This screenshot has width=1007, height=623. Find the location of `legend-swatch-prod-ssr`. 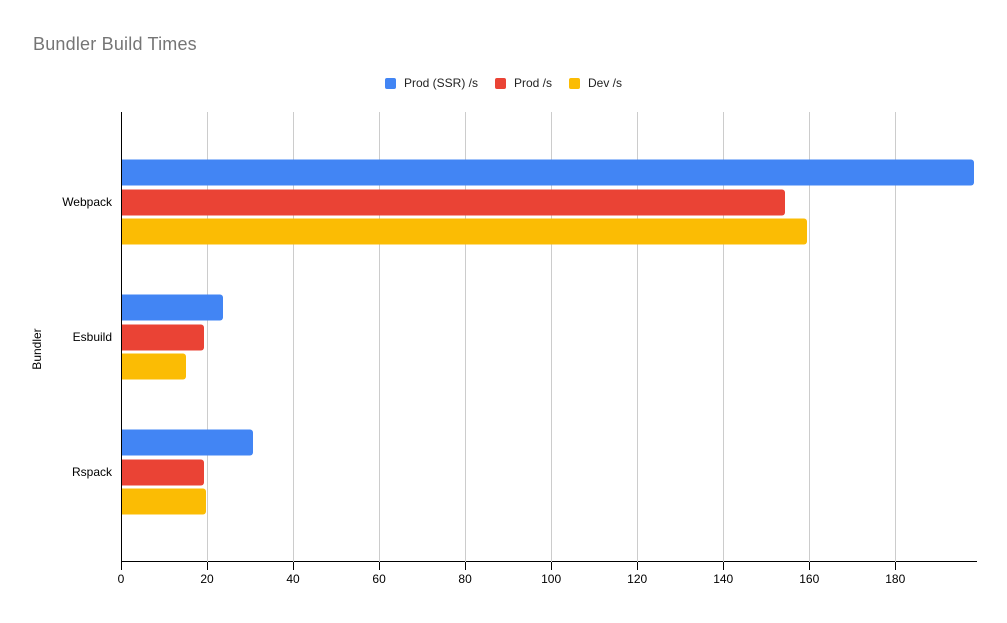

legend-swatch-prod-ssr is located at coordinates (390, 83).